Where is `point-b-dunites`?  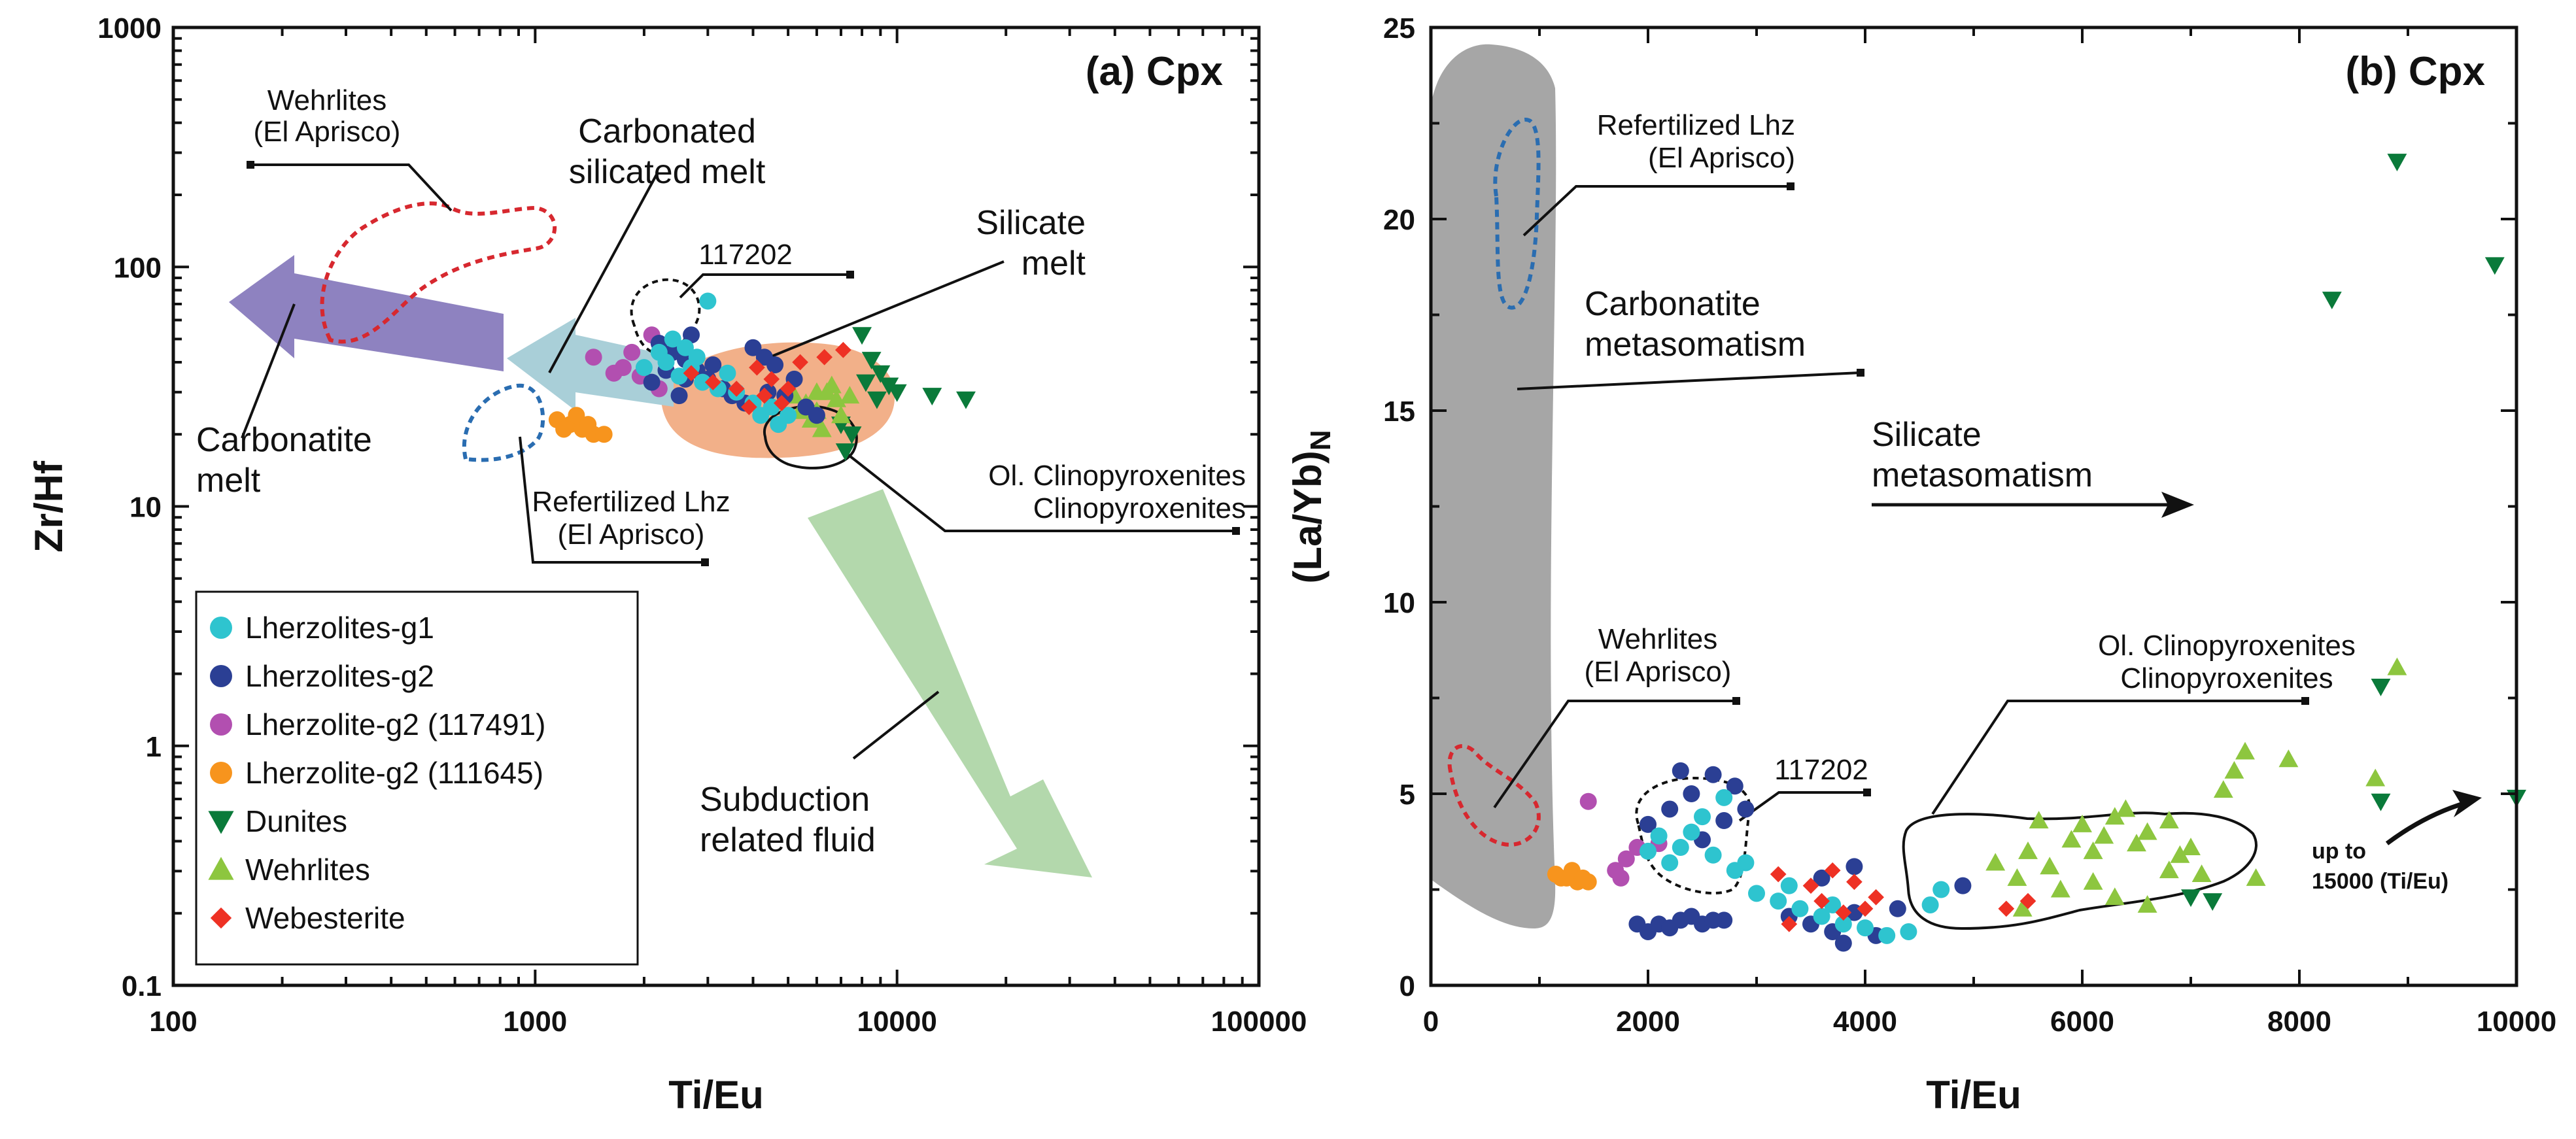 point-b-dunites is located at coordinates (2213, 902).